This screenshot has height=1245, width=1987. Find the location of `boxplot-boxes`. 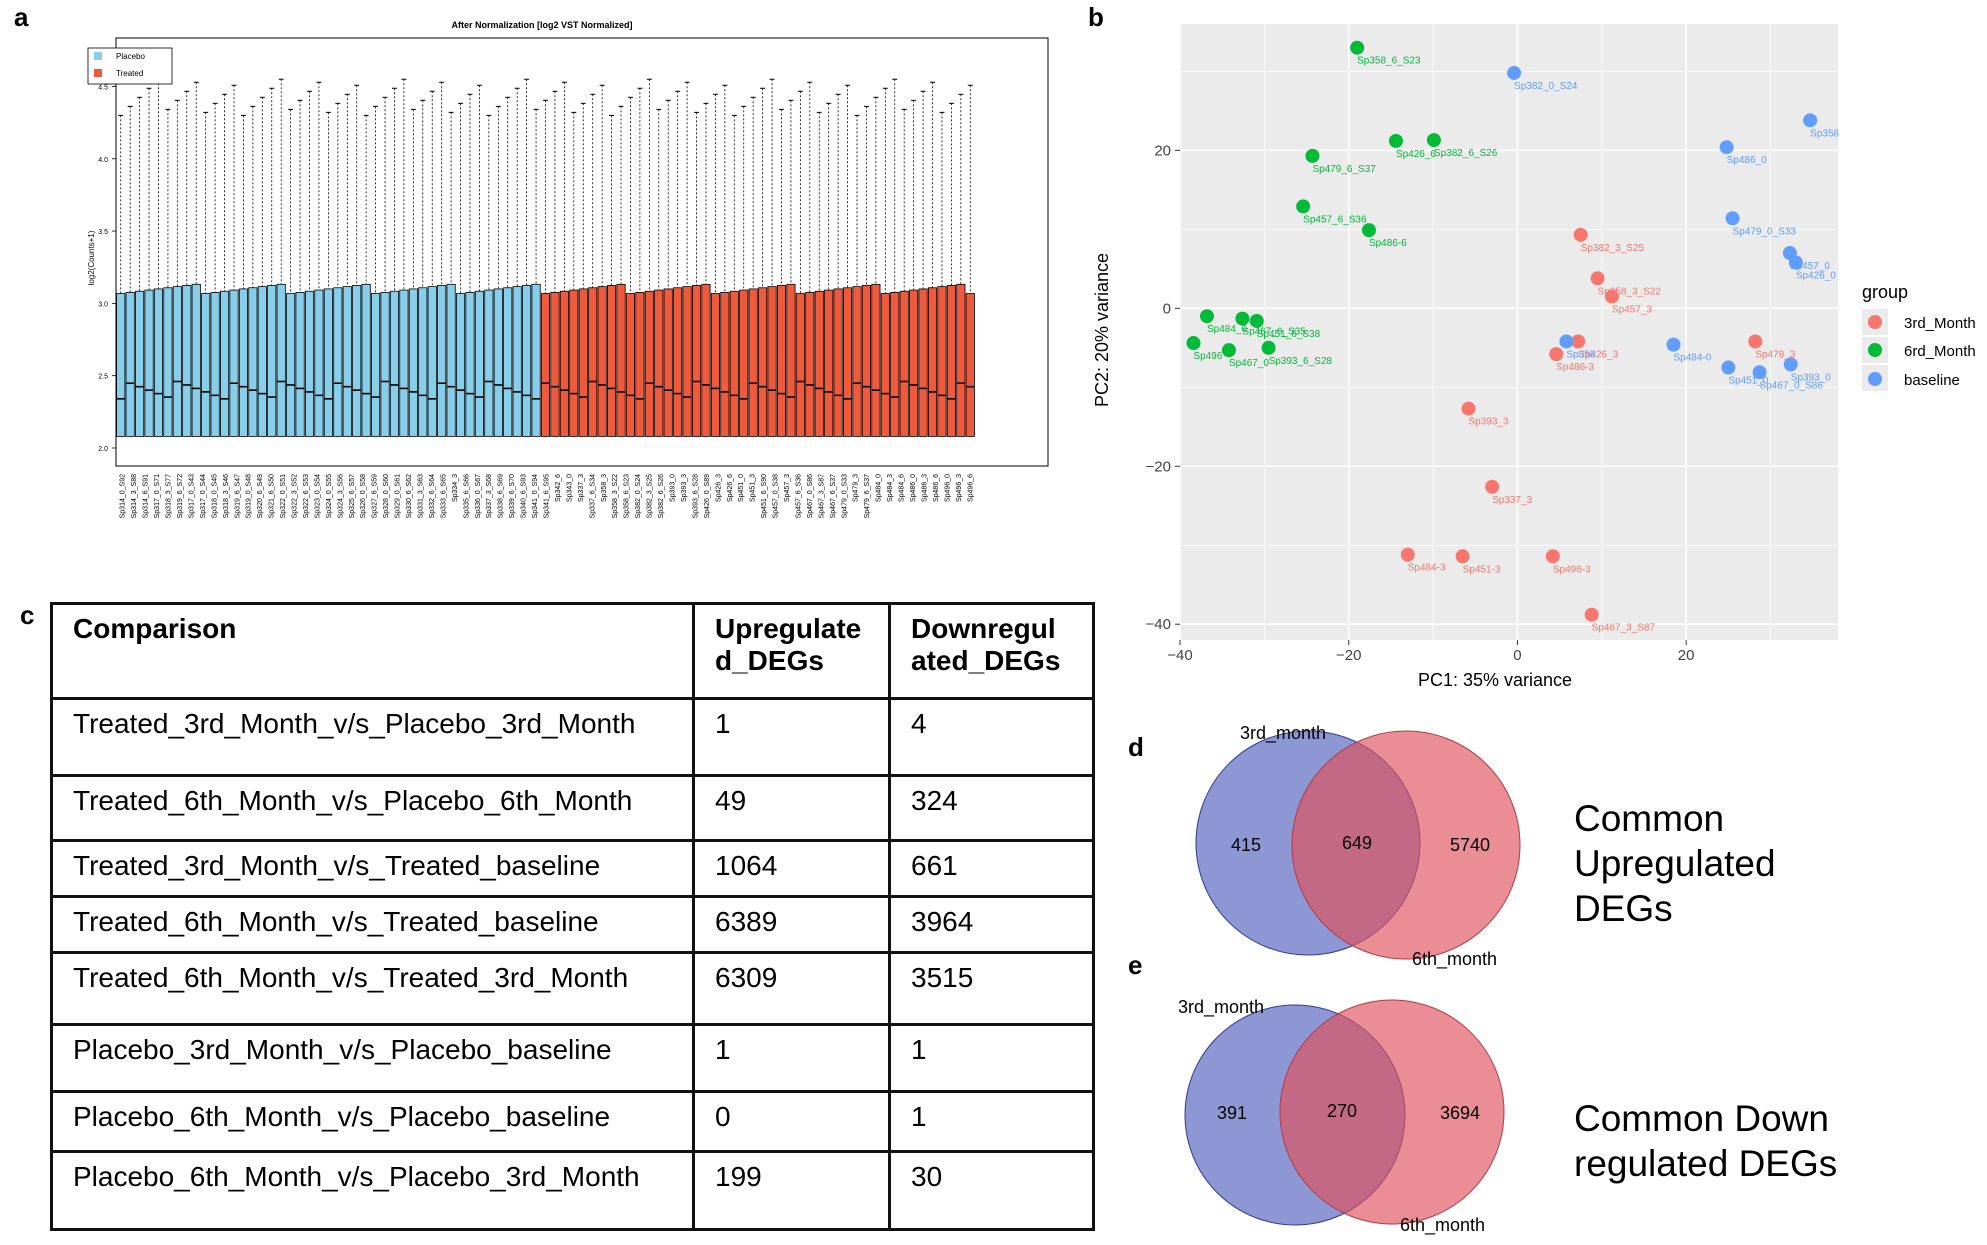

boxplot-boxes is located at coordinates (545, 257).